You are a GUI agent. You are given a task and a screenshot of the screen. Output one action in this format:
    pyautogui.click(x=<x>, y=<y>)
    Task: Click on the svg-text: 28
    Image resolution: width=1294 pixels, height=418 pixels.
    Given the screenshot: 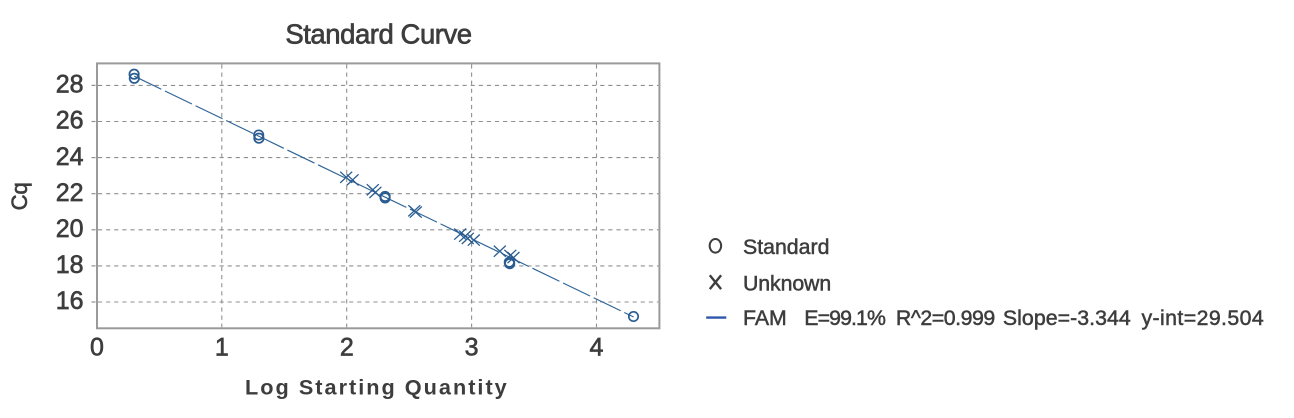 What is the action you would take?
    pyautogui.click(x=70, y=85)
    